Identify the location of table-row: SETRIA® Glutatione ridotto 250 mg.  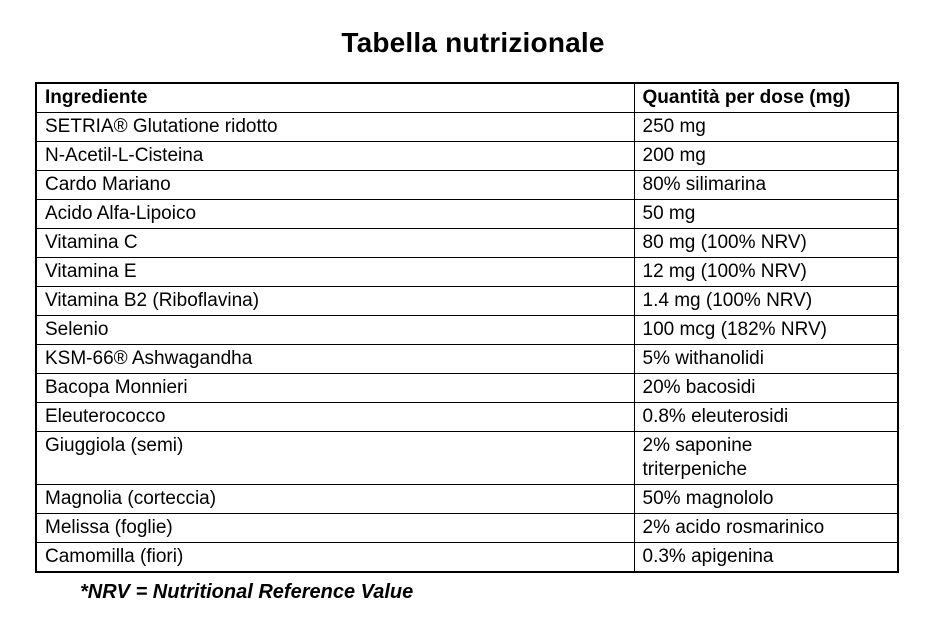
(467, 127).